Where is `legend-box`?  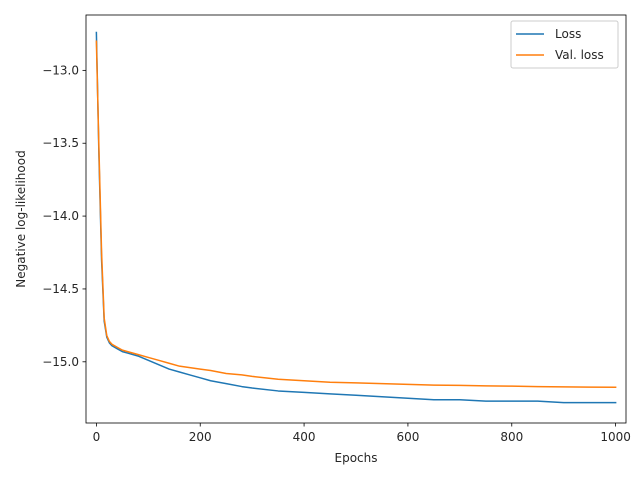 legend-box is located at coordinates (564, 44).